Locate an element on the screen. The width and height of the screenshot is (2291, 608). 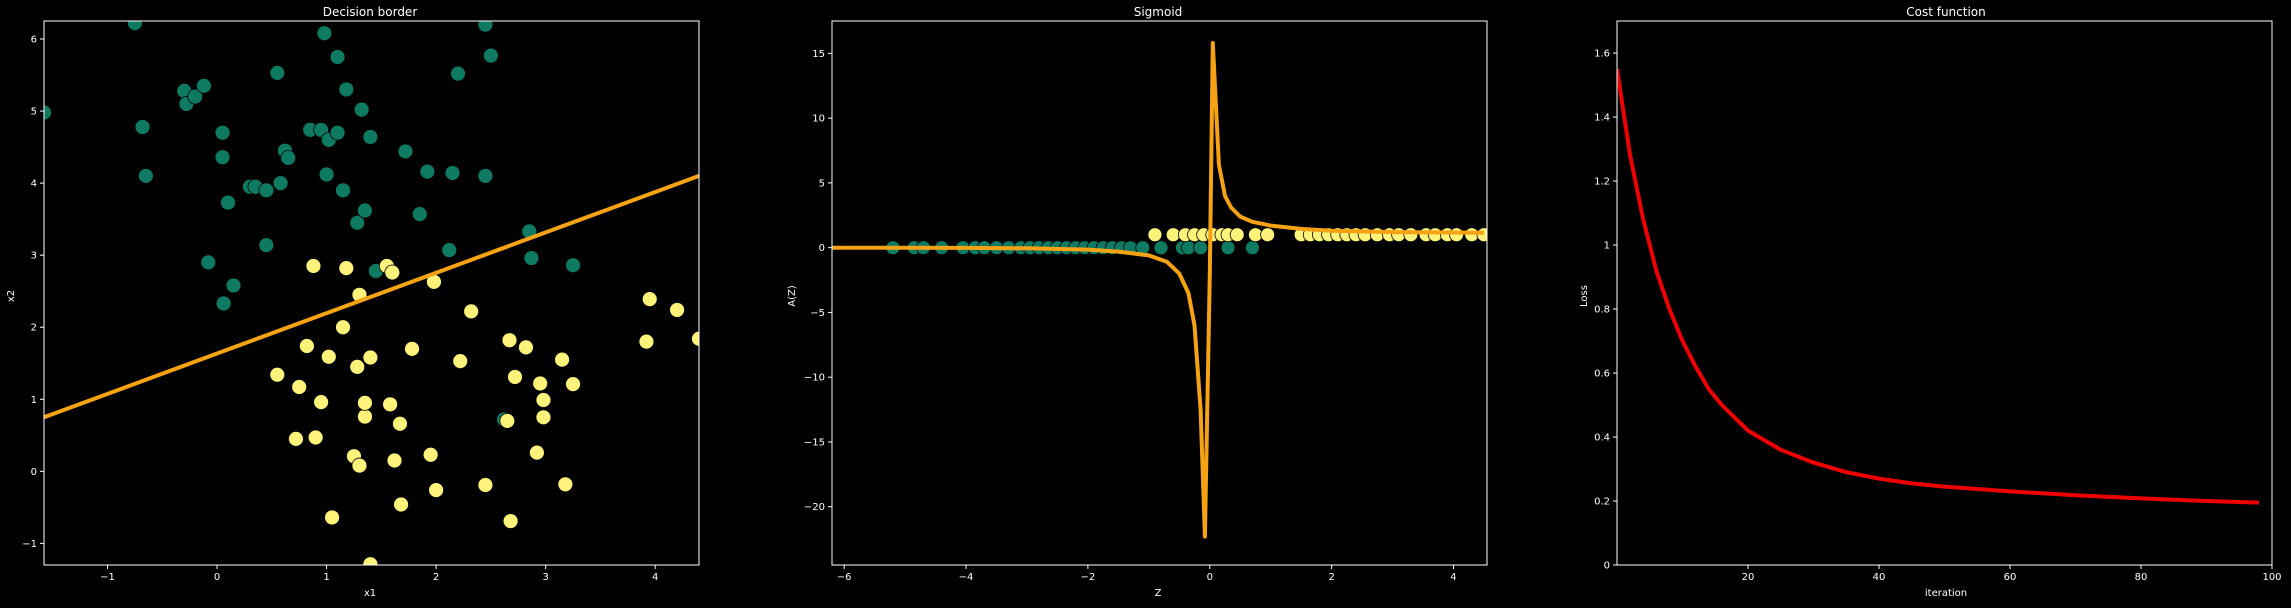
sigmoid-xtick-label: 0 is located at coordinates (1210, 577).